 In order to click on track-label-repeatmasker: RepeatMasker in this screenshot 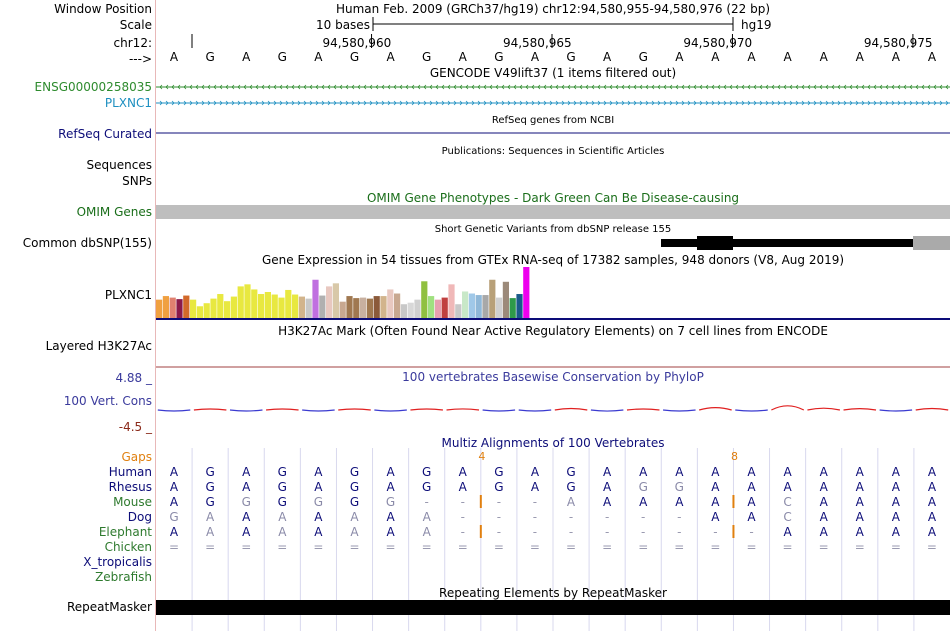, I will do `click(109, 607)`.